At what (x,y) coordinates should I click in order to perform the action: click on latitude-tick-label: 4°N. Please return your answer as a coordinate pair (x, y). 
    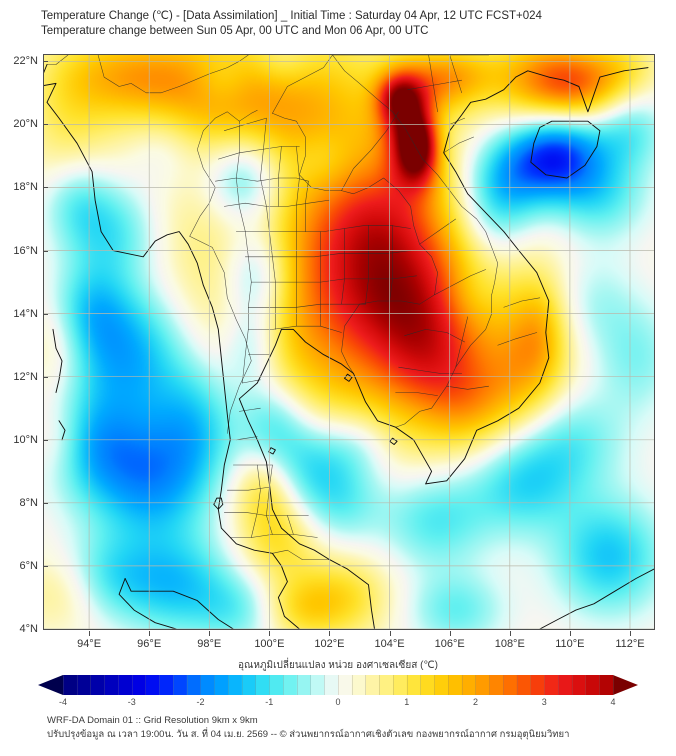
    Looking at the image, I should click on (28, 629).